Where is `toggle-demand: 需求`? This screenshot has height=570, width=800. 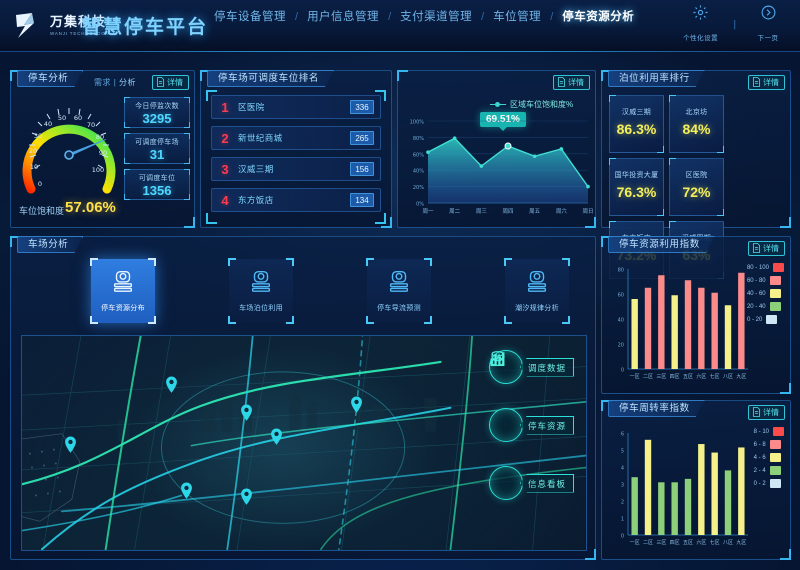 toggle-demand: 需求 is located at coordinates (102, 82).